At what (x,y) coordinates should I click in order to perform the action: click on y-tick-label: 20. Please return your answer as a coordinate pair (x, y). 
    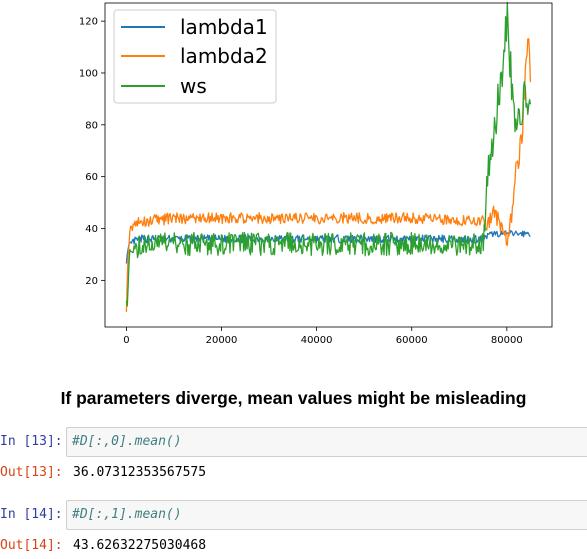
    Looking at the image, I should click on (91, 281).